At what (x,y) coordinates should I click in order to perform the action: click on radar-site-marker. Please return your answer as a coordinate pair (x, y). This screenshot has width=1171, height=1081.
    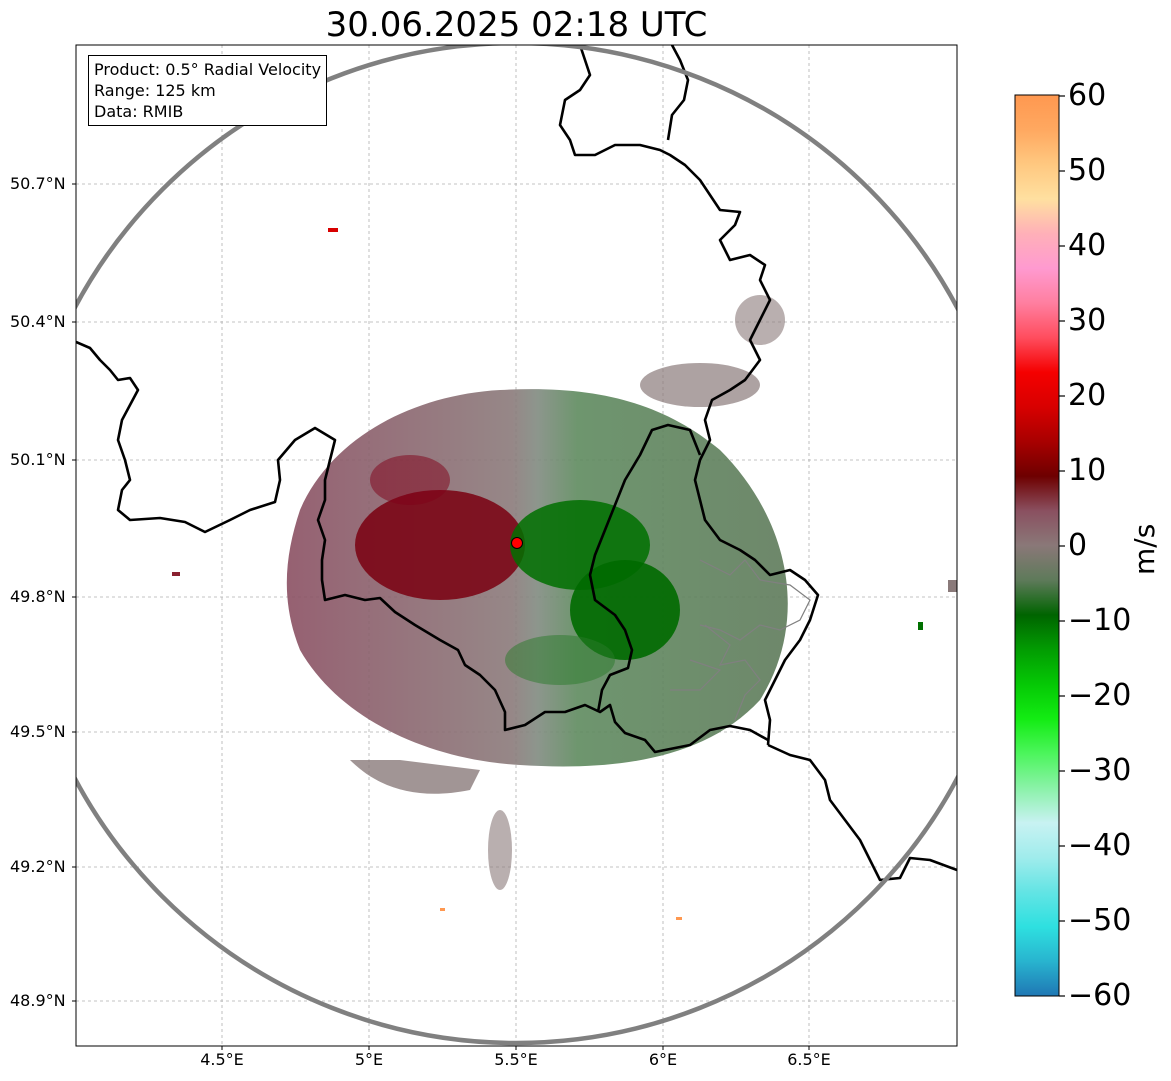
    Looking at the image, I should click on (517, 543).